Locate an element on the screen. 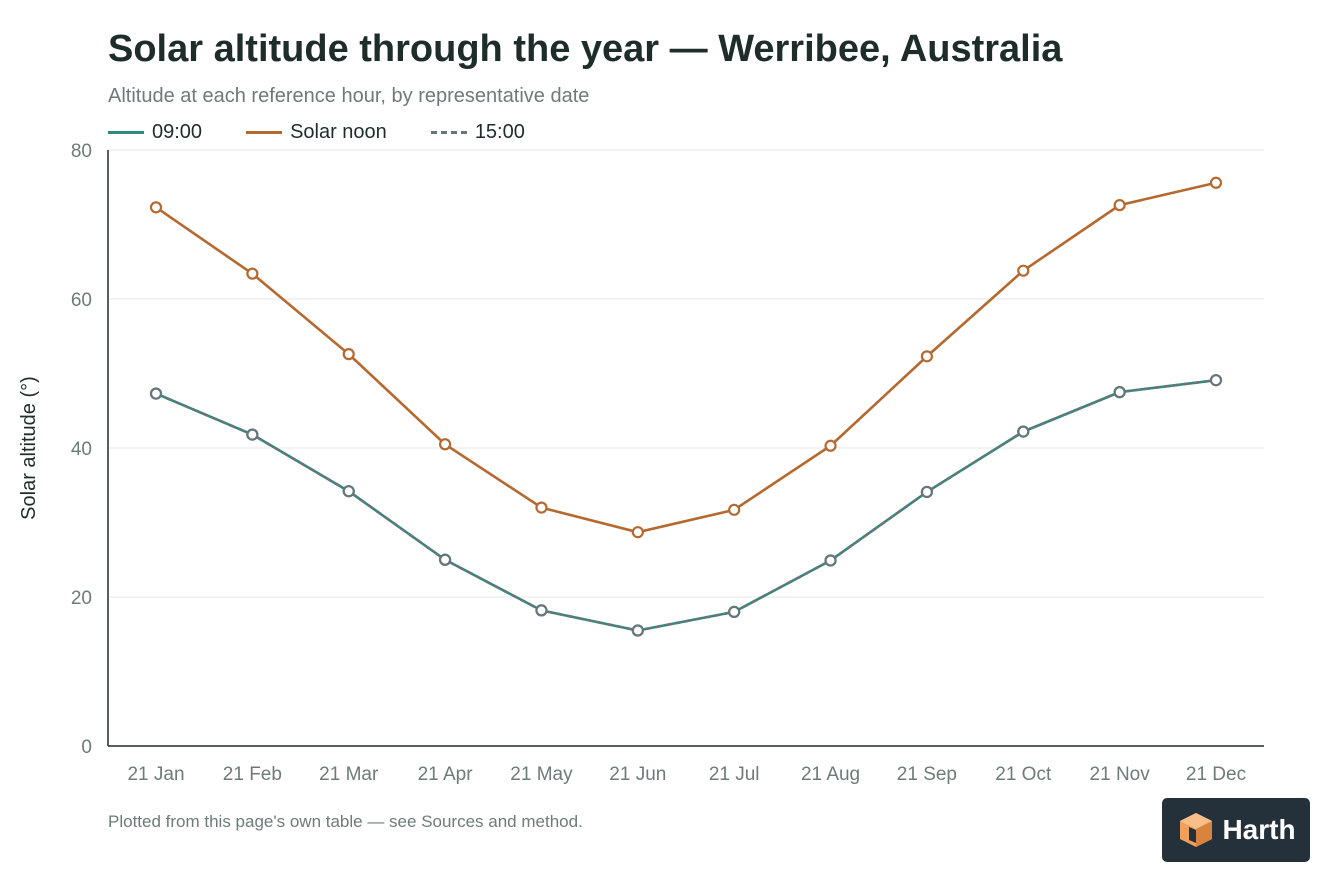  y-axis-label: Solar altitude (°) is located at coordinates (29, 448).